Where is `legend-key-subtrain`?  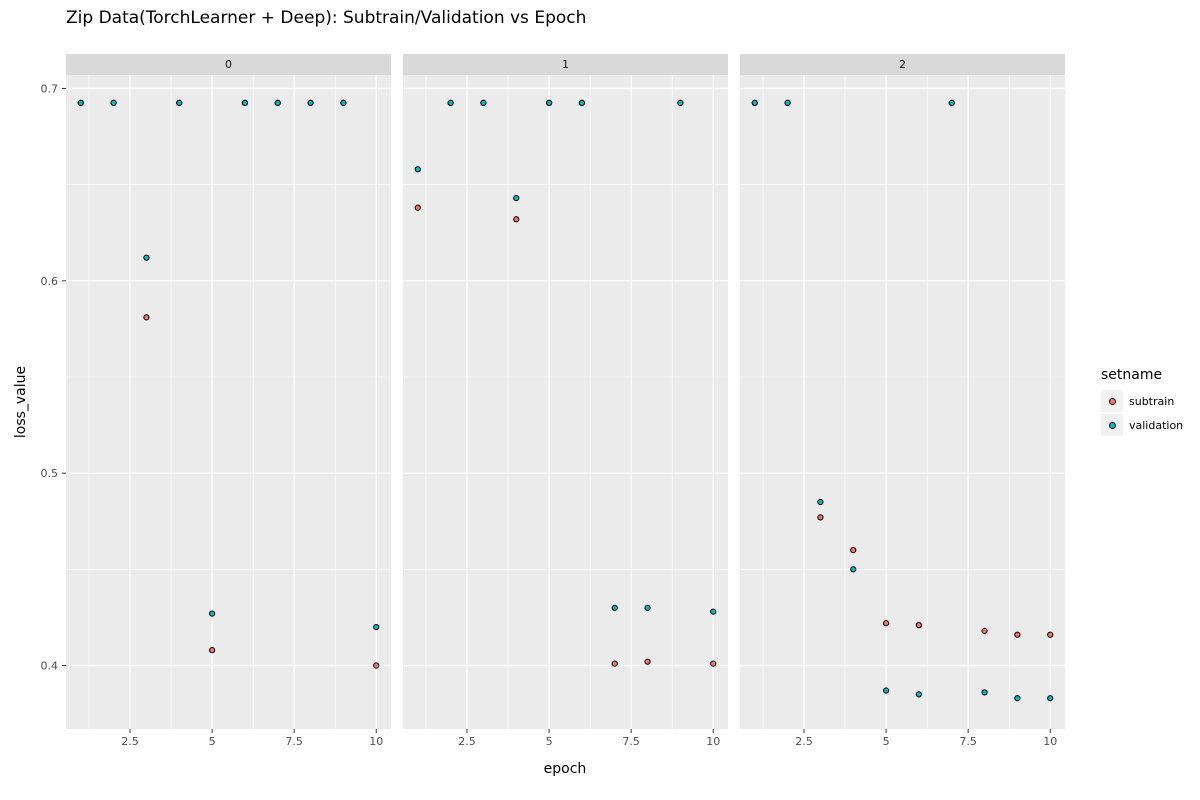
legend-key-subtrain is located at coordinates (1112, 401).